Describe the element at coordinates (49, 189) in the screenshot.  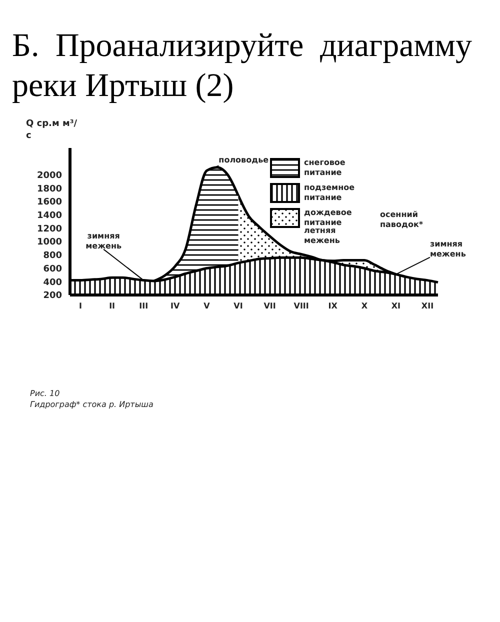
I see `y-tick-label: 1800` at that location.